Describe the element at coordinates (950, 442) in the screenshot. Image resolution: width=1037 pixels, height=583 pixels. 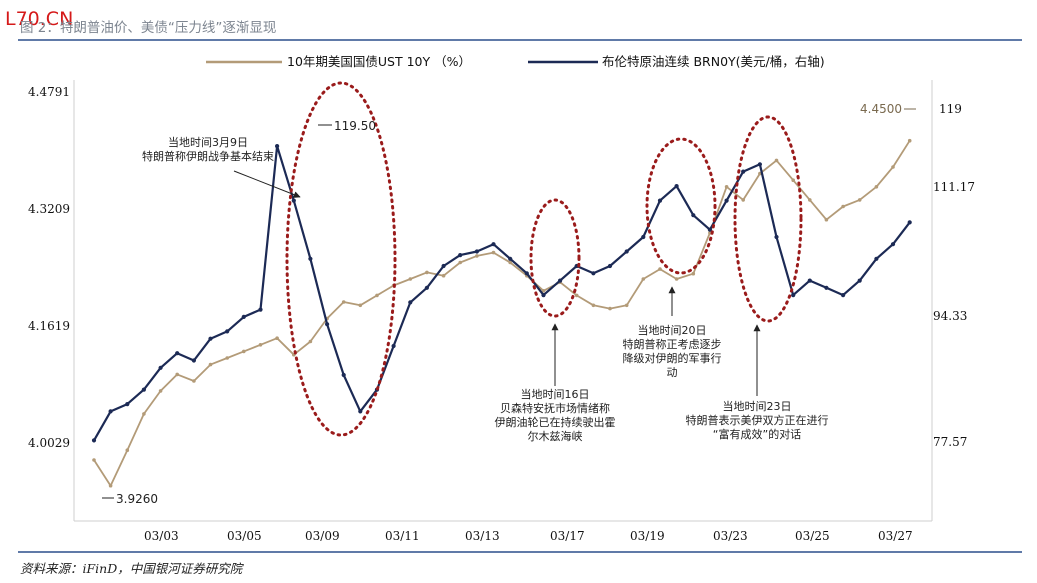
I see `y-right-tick: 77.57` at that location.